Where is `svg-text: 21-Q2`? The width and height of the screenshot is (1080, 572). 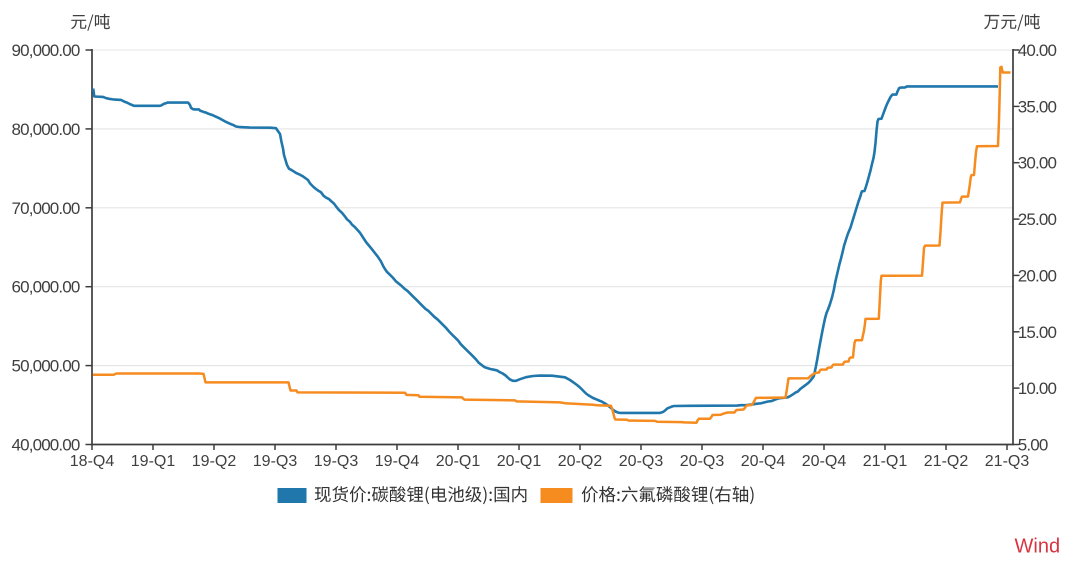
svg-text: 21-Q2 is located at coordinates (946, 461).